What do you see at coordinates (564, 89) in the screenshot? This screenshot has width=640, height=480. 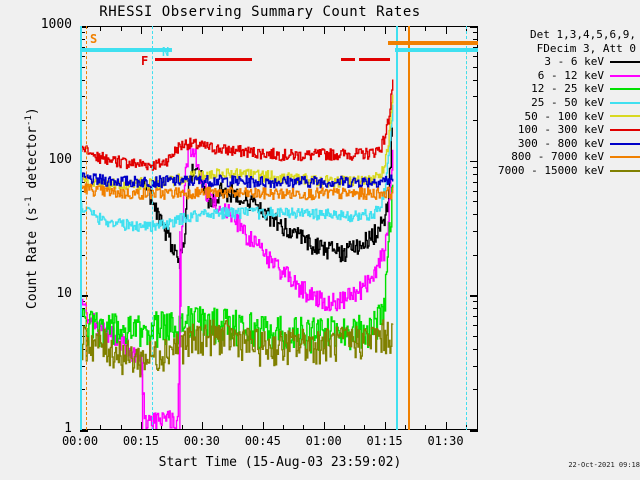 I see `legend-entry: 12 - 25 keV` at bounding box center [564, 89].